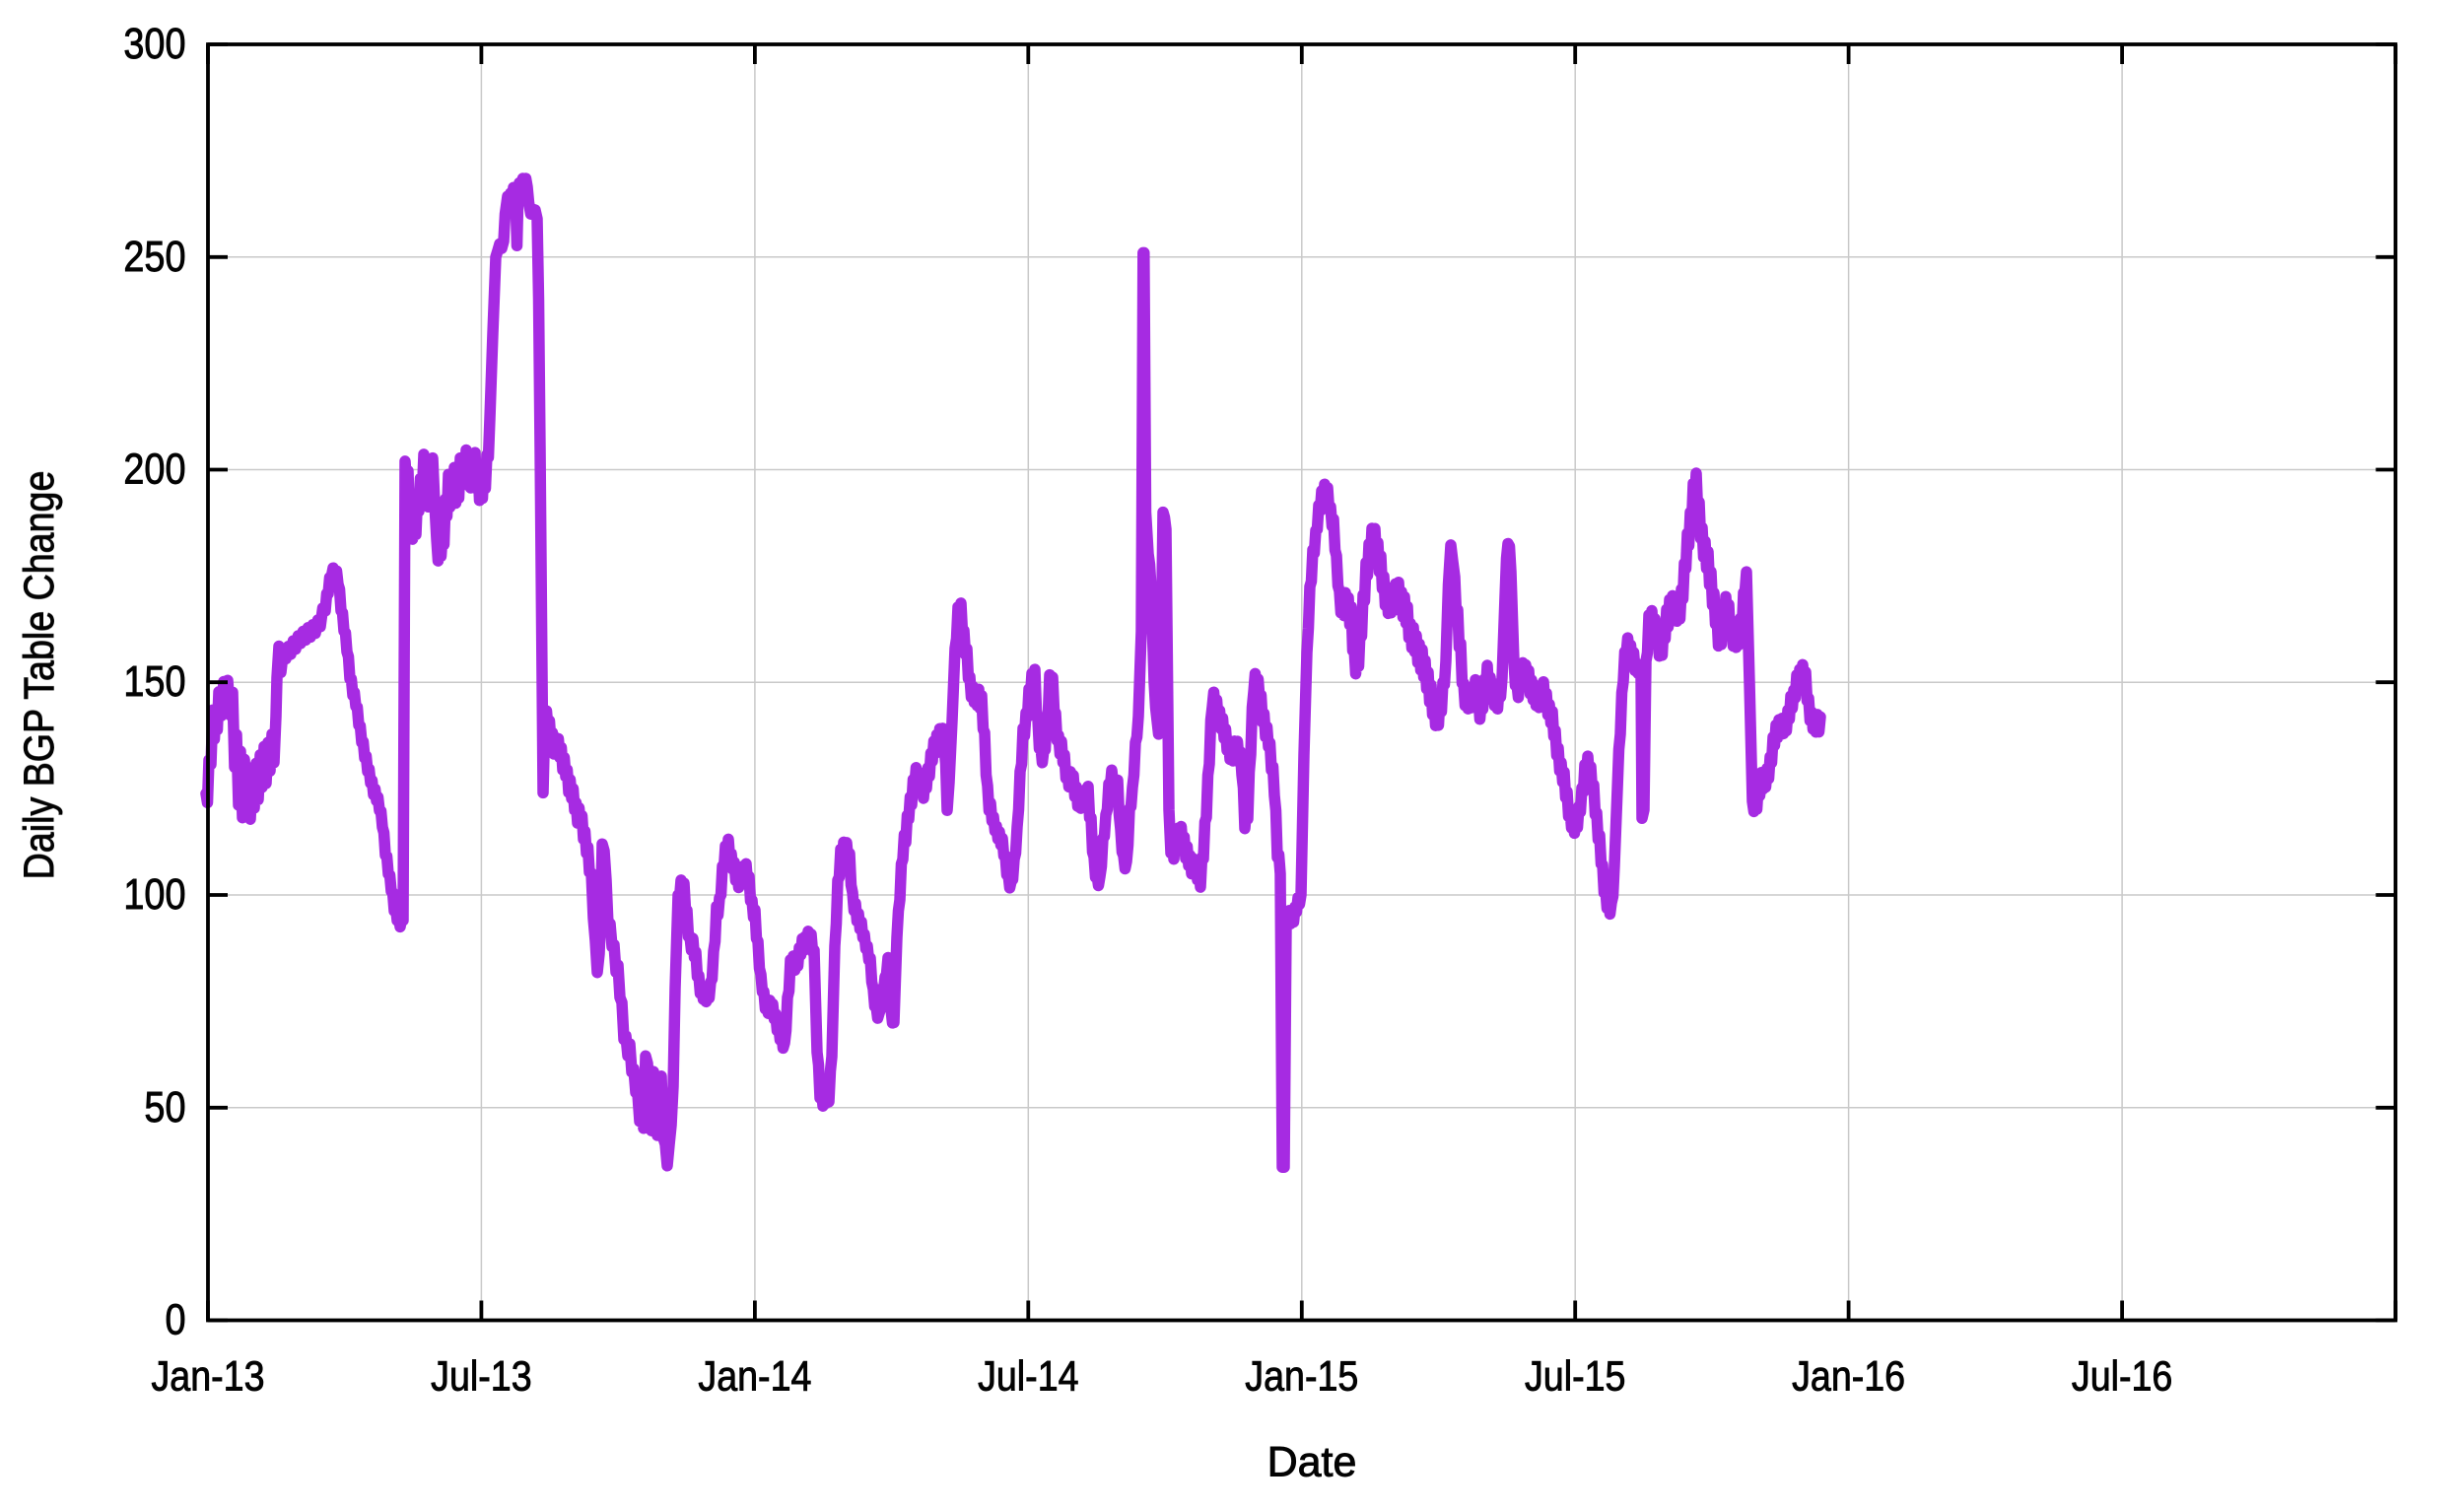  What do you see at coordinates (754, 1375) in the screenshot?
I see `svg-text: Jan-14` at bounding box center [754, 1375].